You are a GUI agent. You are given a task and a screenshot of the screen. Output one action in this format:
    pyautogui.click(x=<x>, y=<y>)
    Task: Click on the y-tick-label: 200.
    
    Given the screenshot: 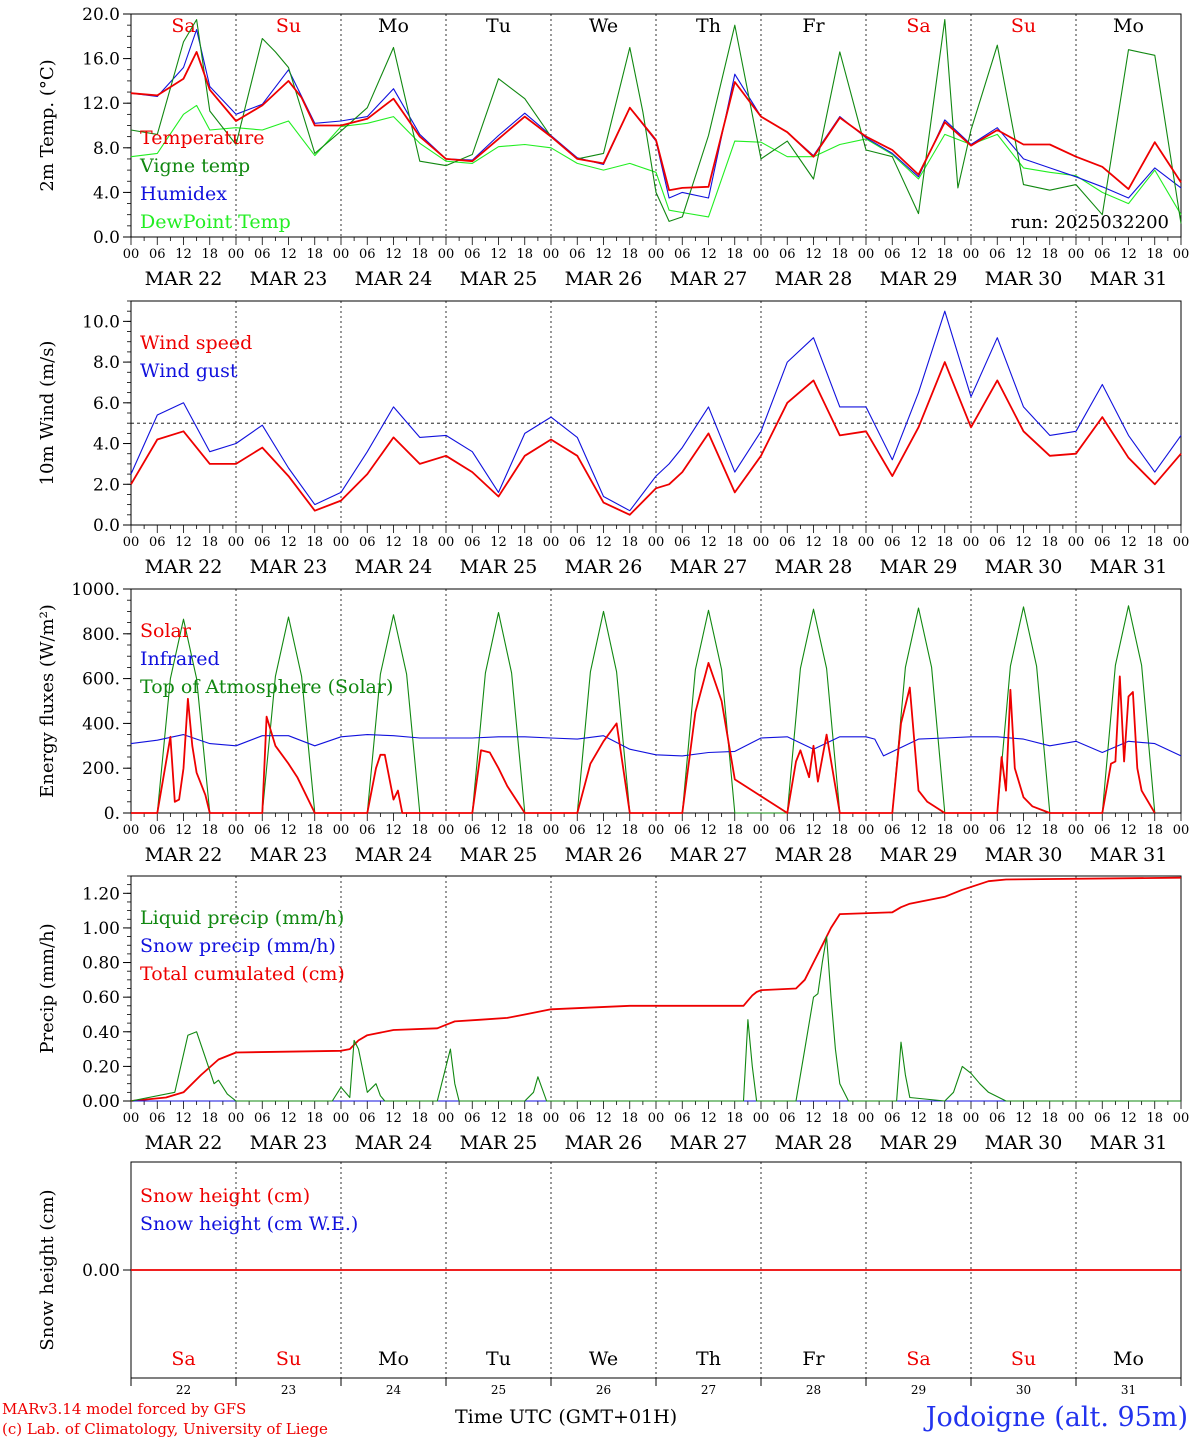 What is the action you would take?
    pyautogui.click(x=101, y=769)
    